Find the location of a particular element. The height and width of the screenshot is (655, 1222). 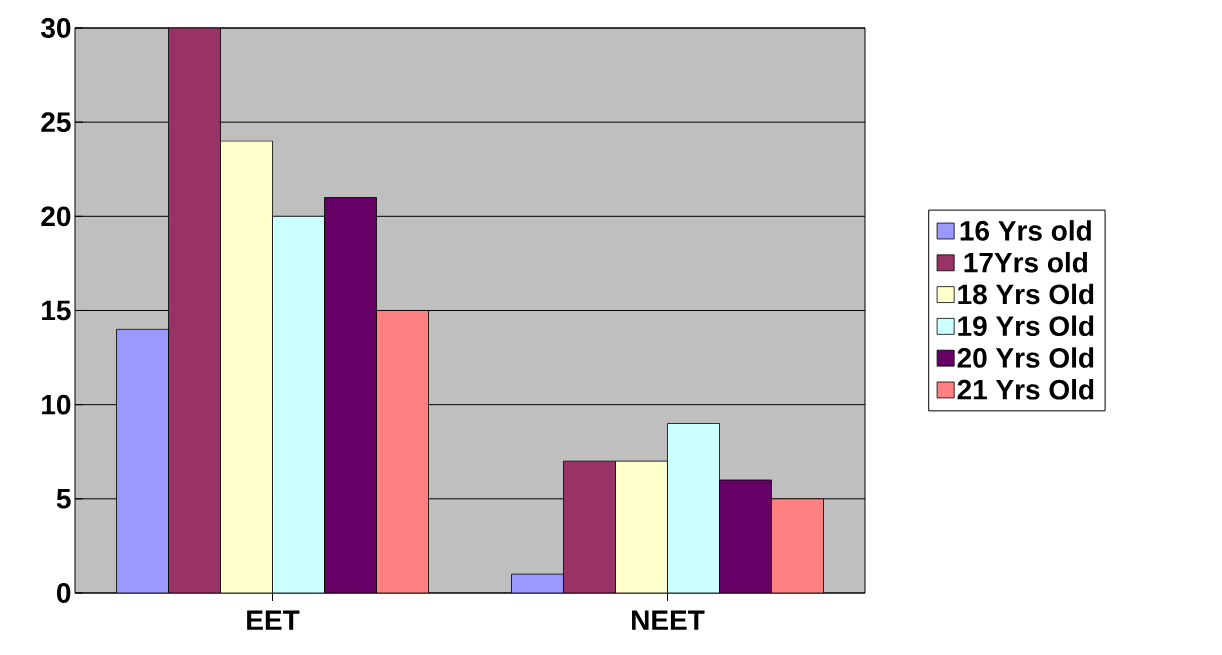

x-tick-label: EET is located at coordinates (273, 620).